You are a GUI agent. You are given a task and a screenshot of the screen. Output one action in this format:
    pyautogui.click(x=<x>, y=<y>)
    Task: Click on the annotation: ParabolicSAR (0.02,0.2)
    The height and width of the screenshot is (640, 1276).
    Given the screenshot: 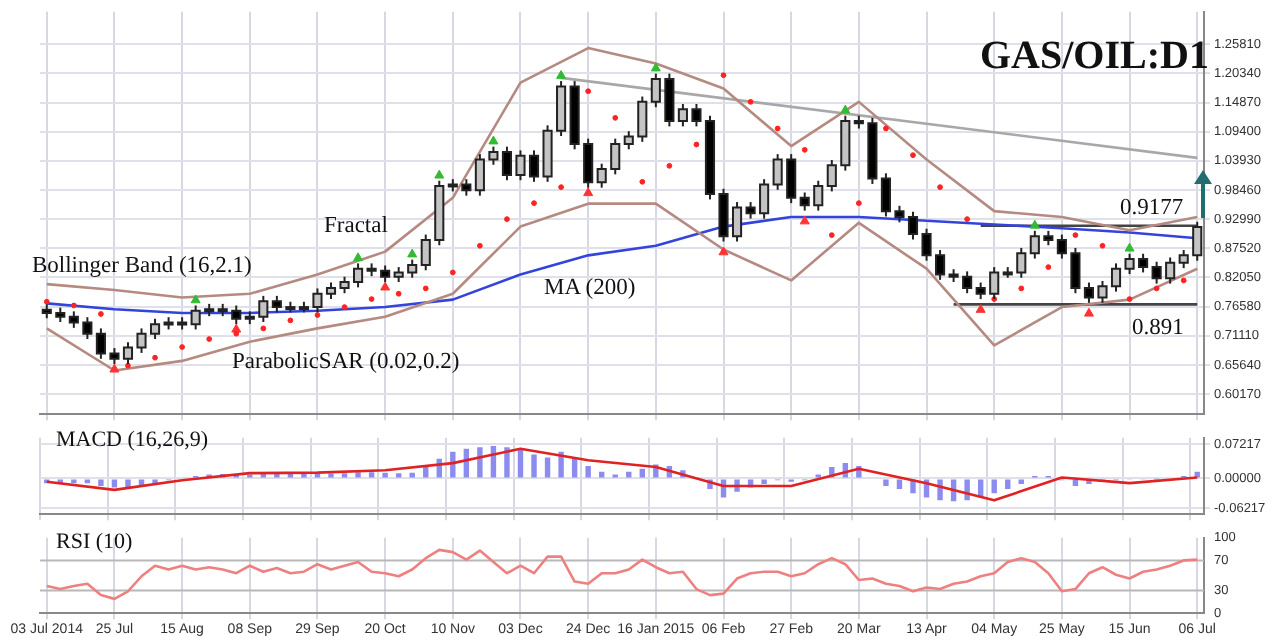 What is the action you would take?
    pyautogui.click(x=346, y=362)
    